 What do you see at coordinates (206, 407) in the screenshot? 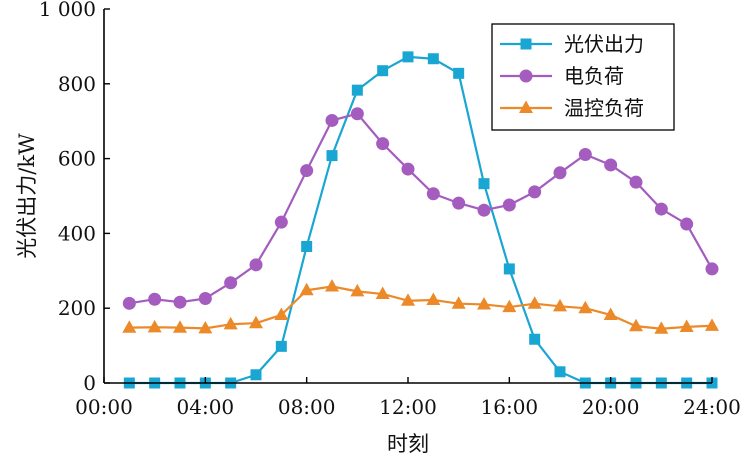
I see `x-tick-label: 04:00` at bounding box center [206, 407].